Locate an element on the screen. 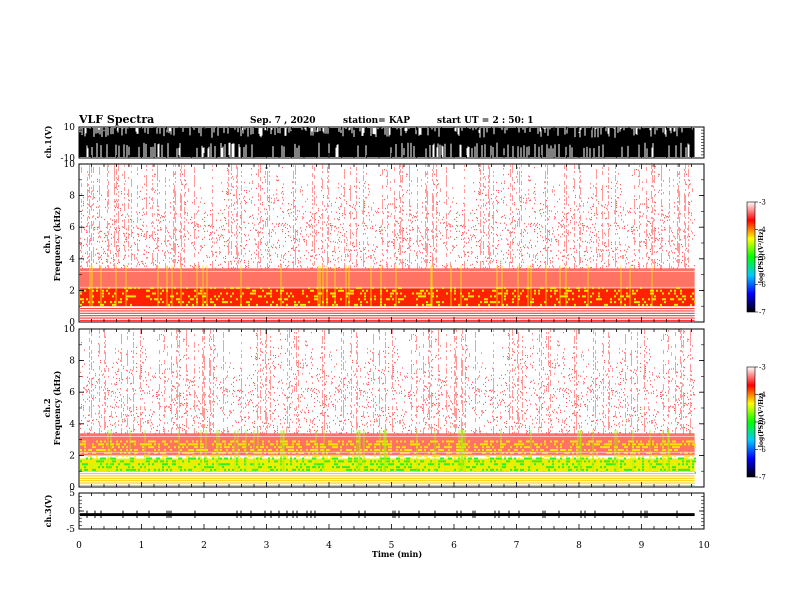  ch3-waveform-panel: 5 0 -5 is located at coordinates (385, 512).